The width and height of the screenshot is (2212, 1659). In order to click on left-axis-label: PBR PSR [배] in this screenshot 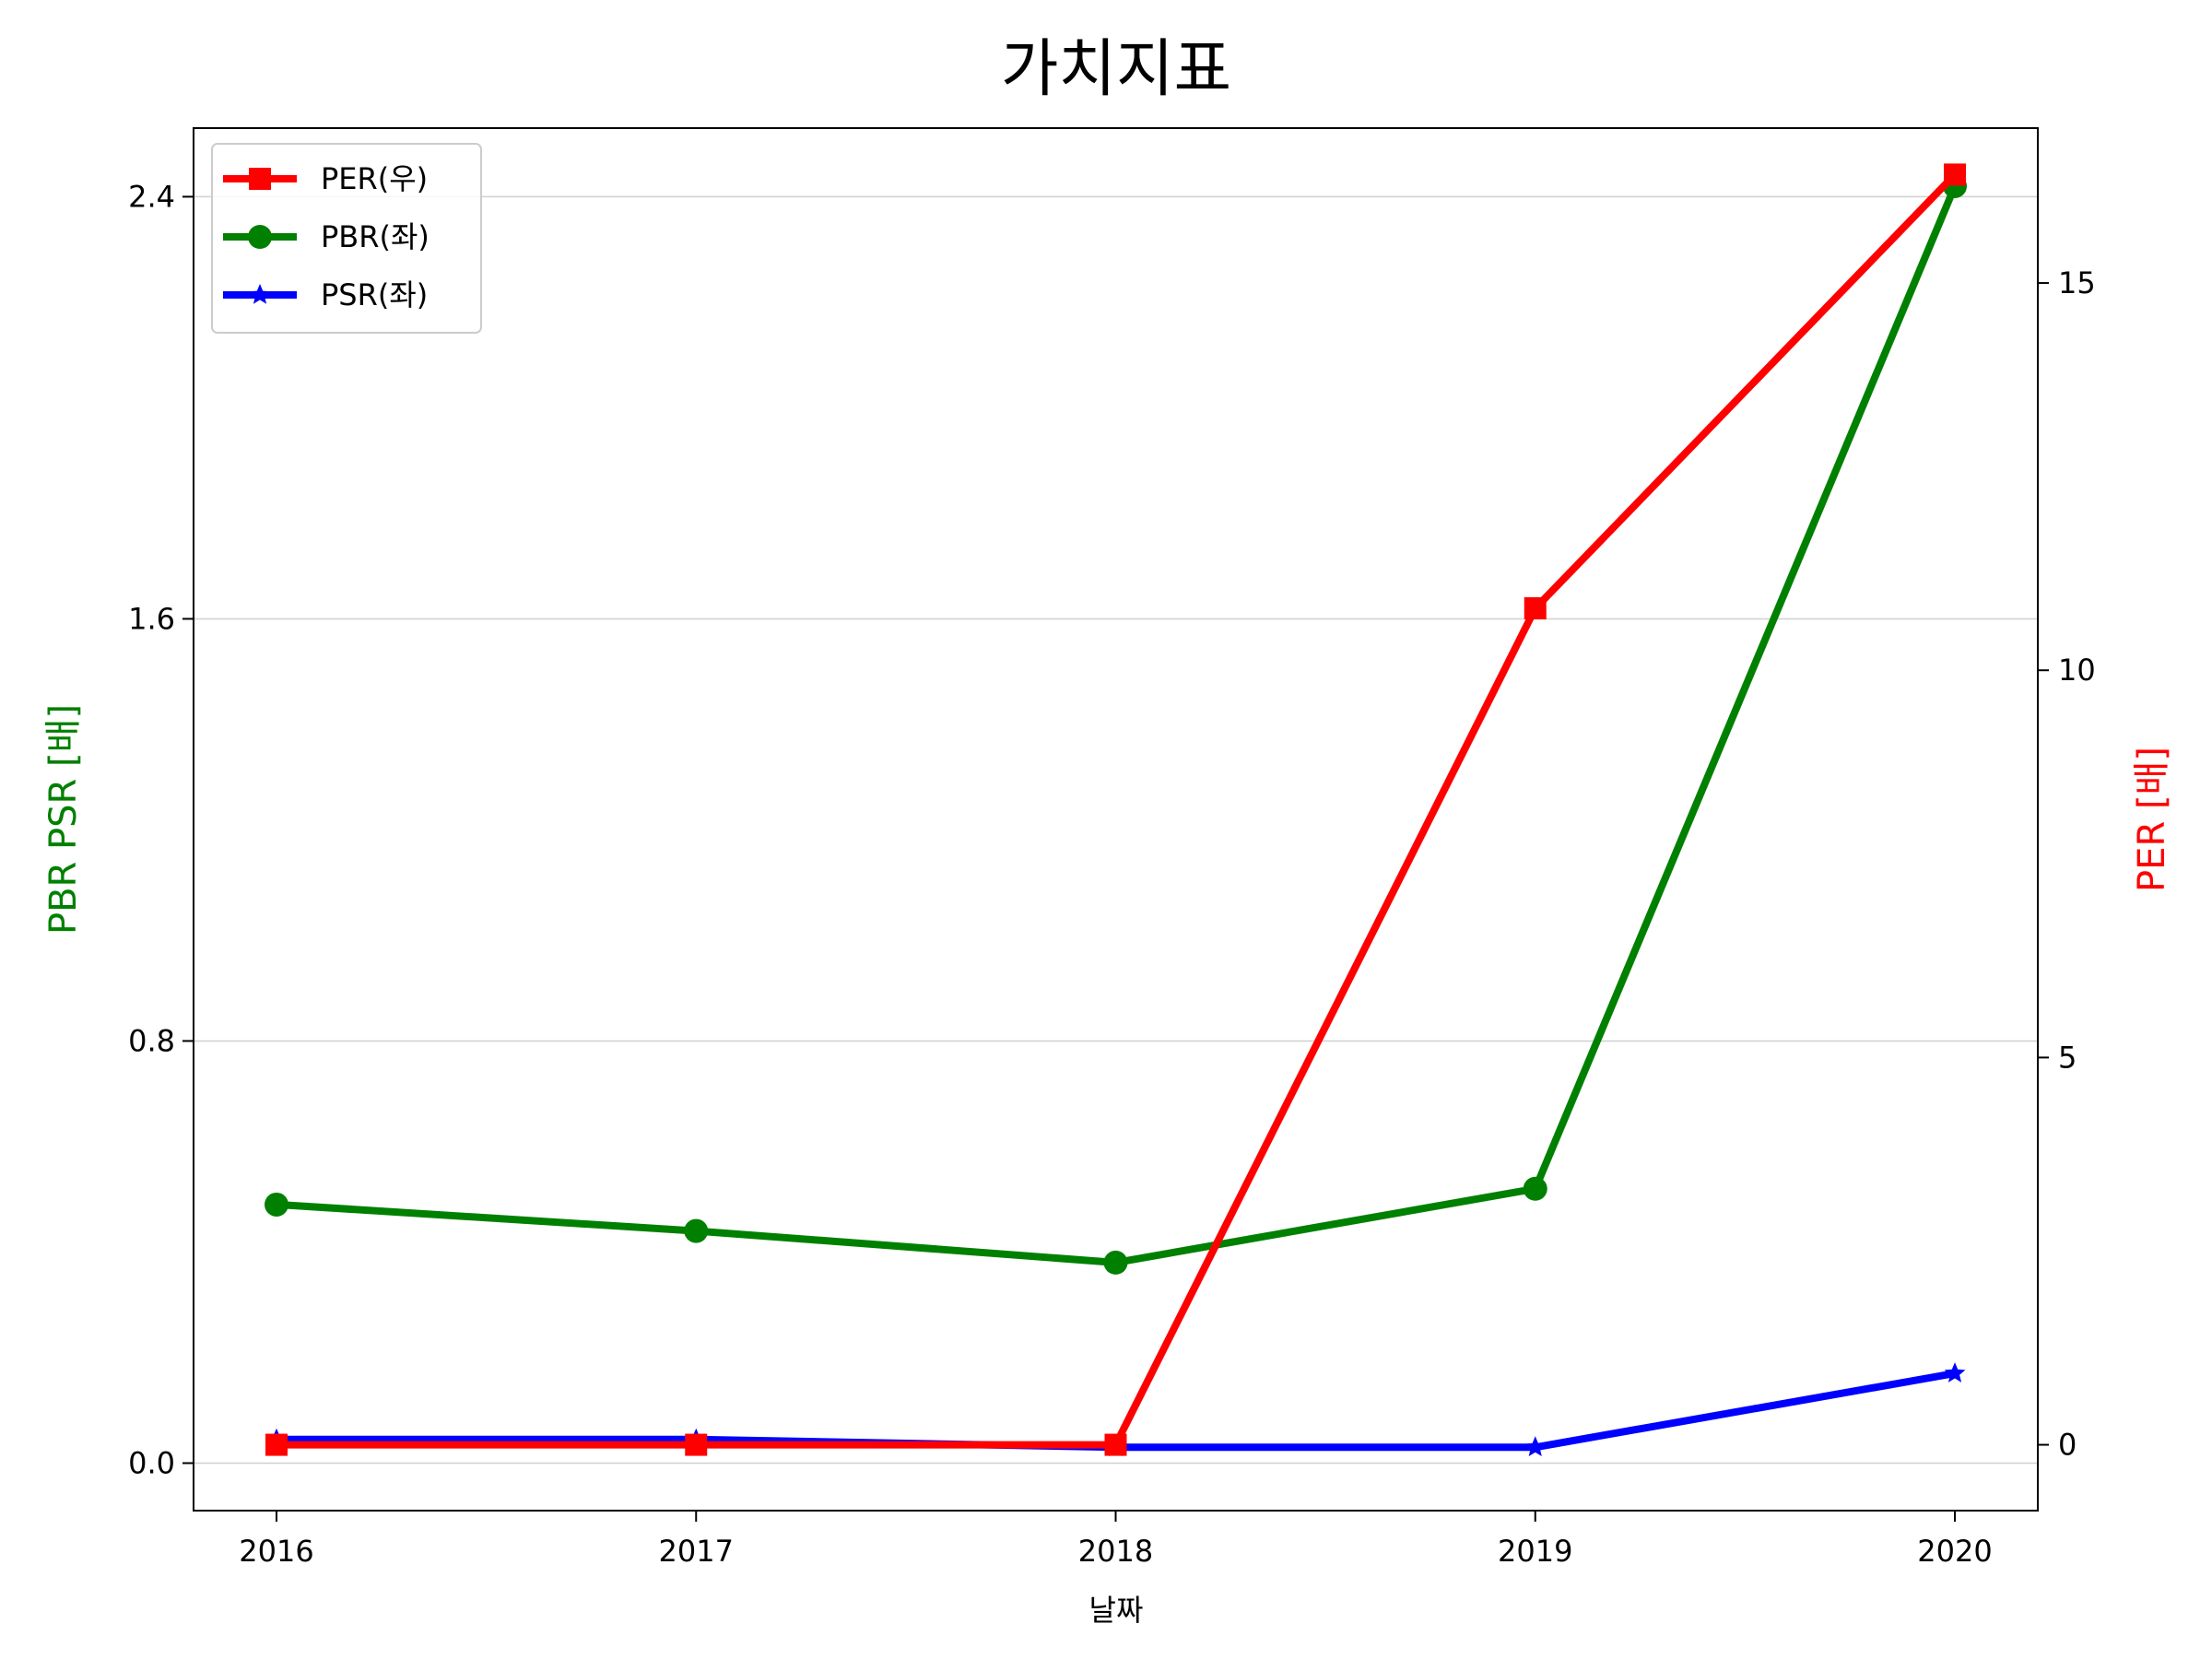, I will do `click(63, 819)`.